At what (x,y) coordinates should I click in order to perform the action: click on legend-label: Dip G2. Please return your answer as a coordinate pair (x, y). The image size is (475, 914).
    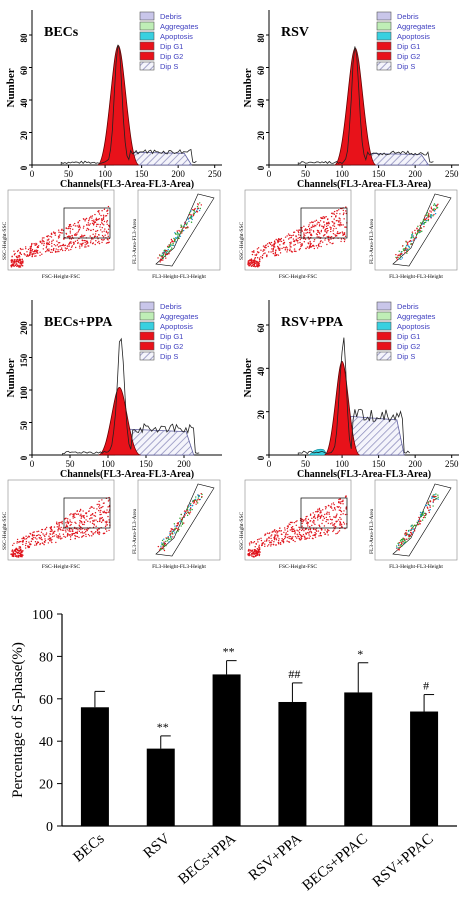
    Looking at the image, I should click on (171, 346).